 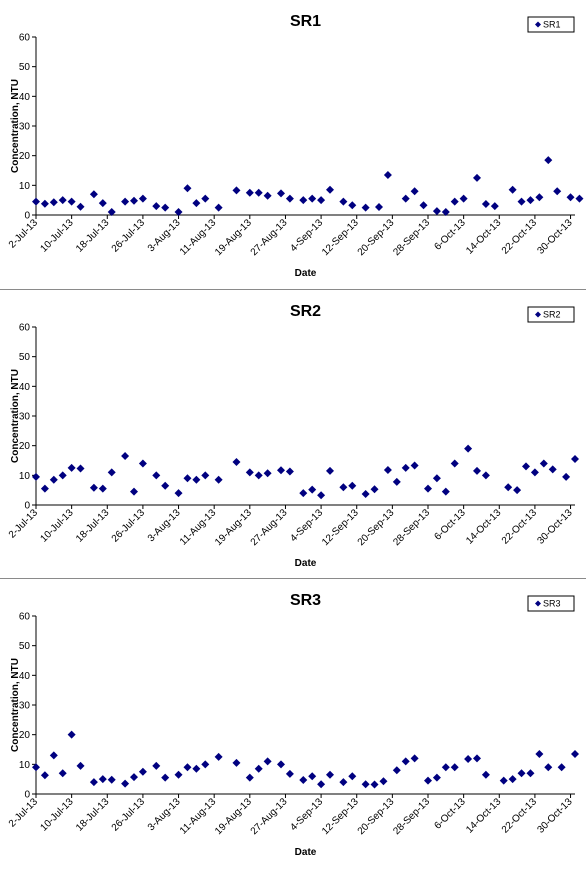 I want to click on legend-marker, so click(x=538, y=24).